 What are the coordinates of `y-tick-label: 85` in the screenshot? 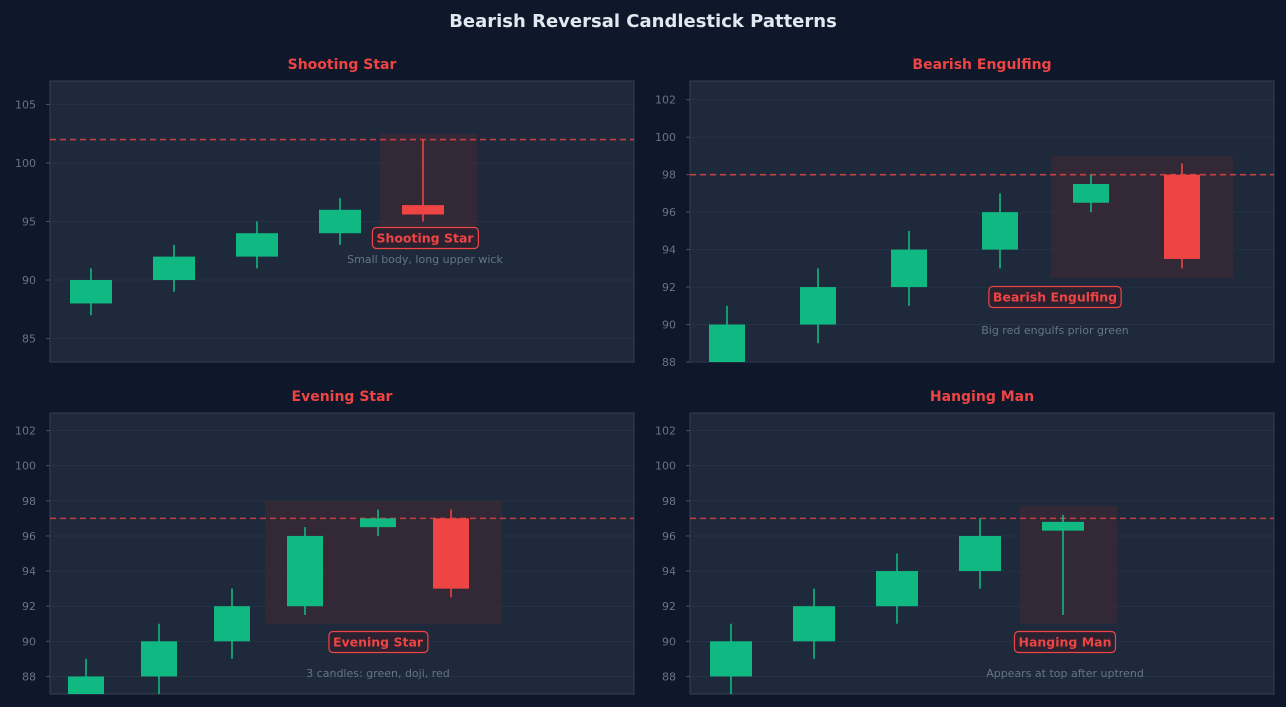 It's located at (29, 339).